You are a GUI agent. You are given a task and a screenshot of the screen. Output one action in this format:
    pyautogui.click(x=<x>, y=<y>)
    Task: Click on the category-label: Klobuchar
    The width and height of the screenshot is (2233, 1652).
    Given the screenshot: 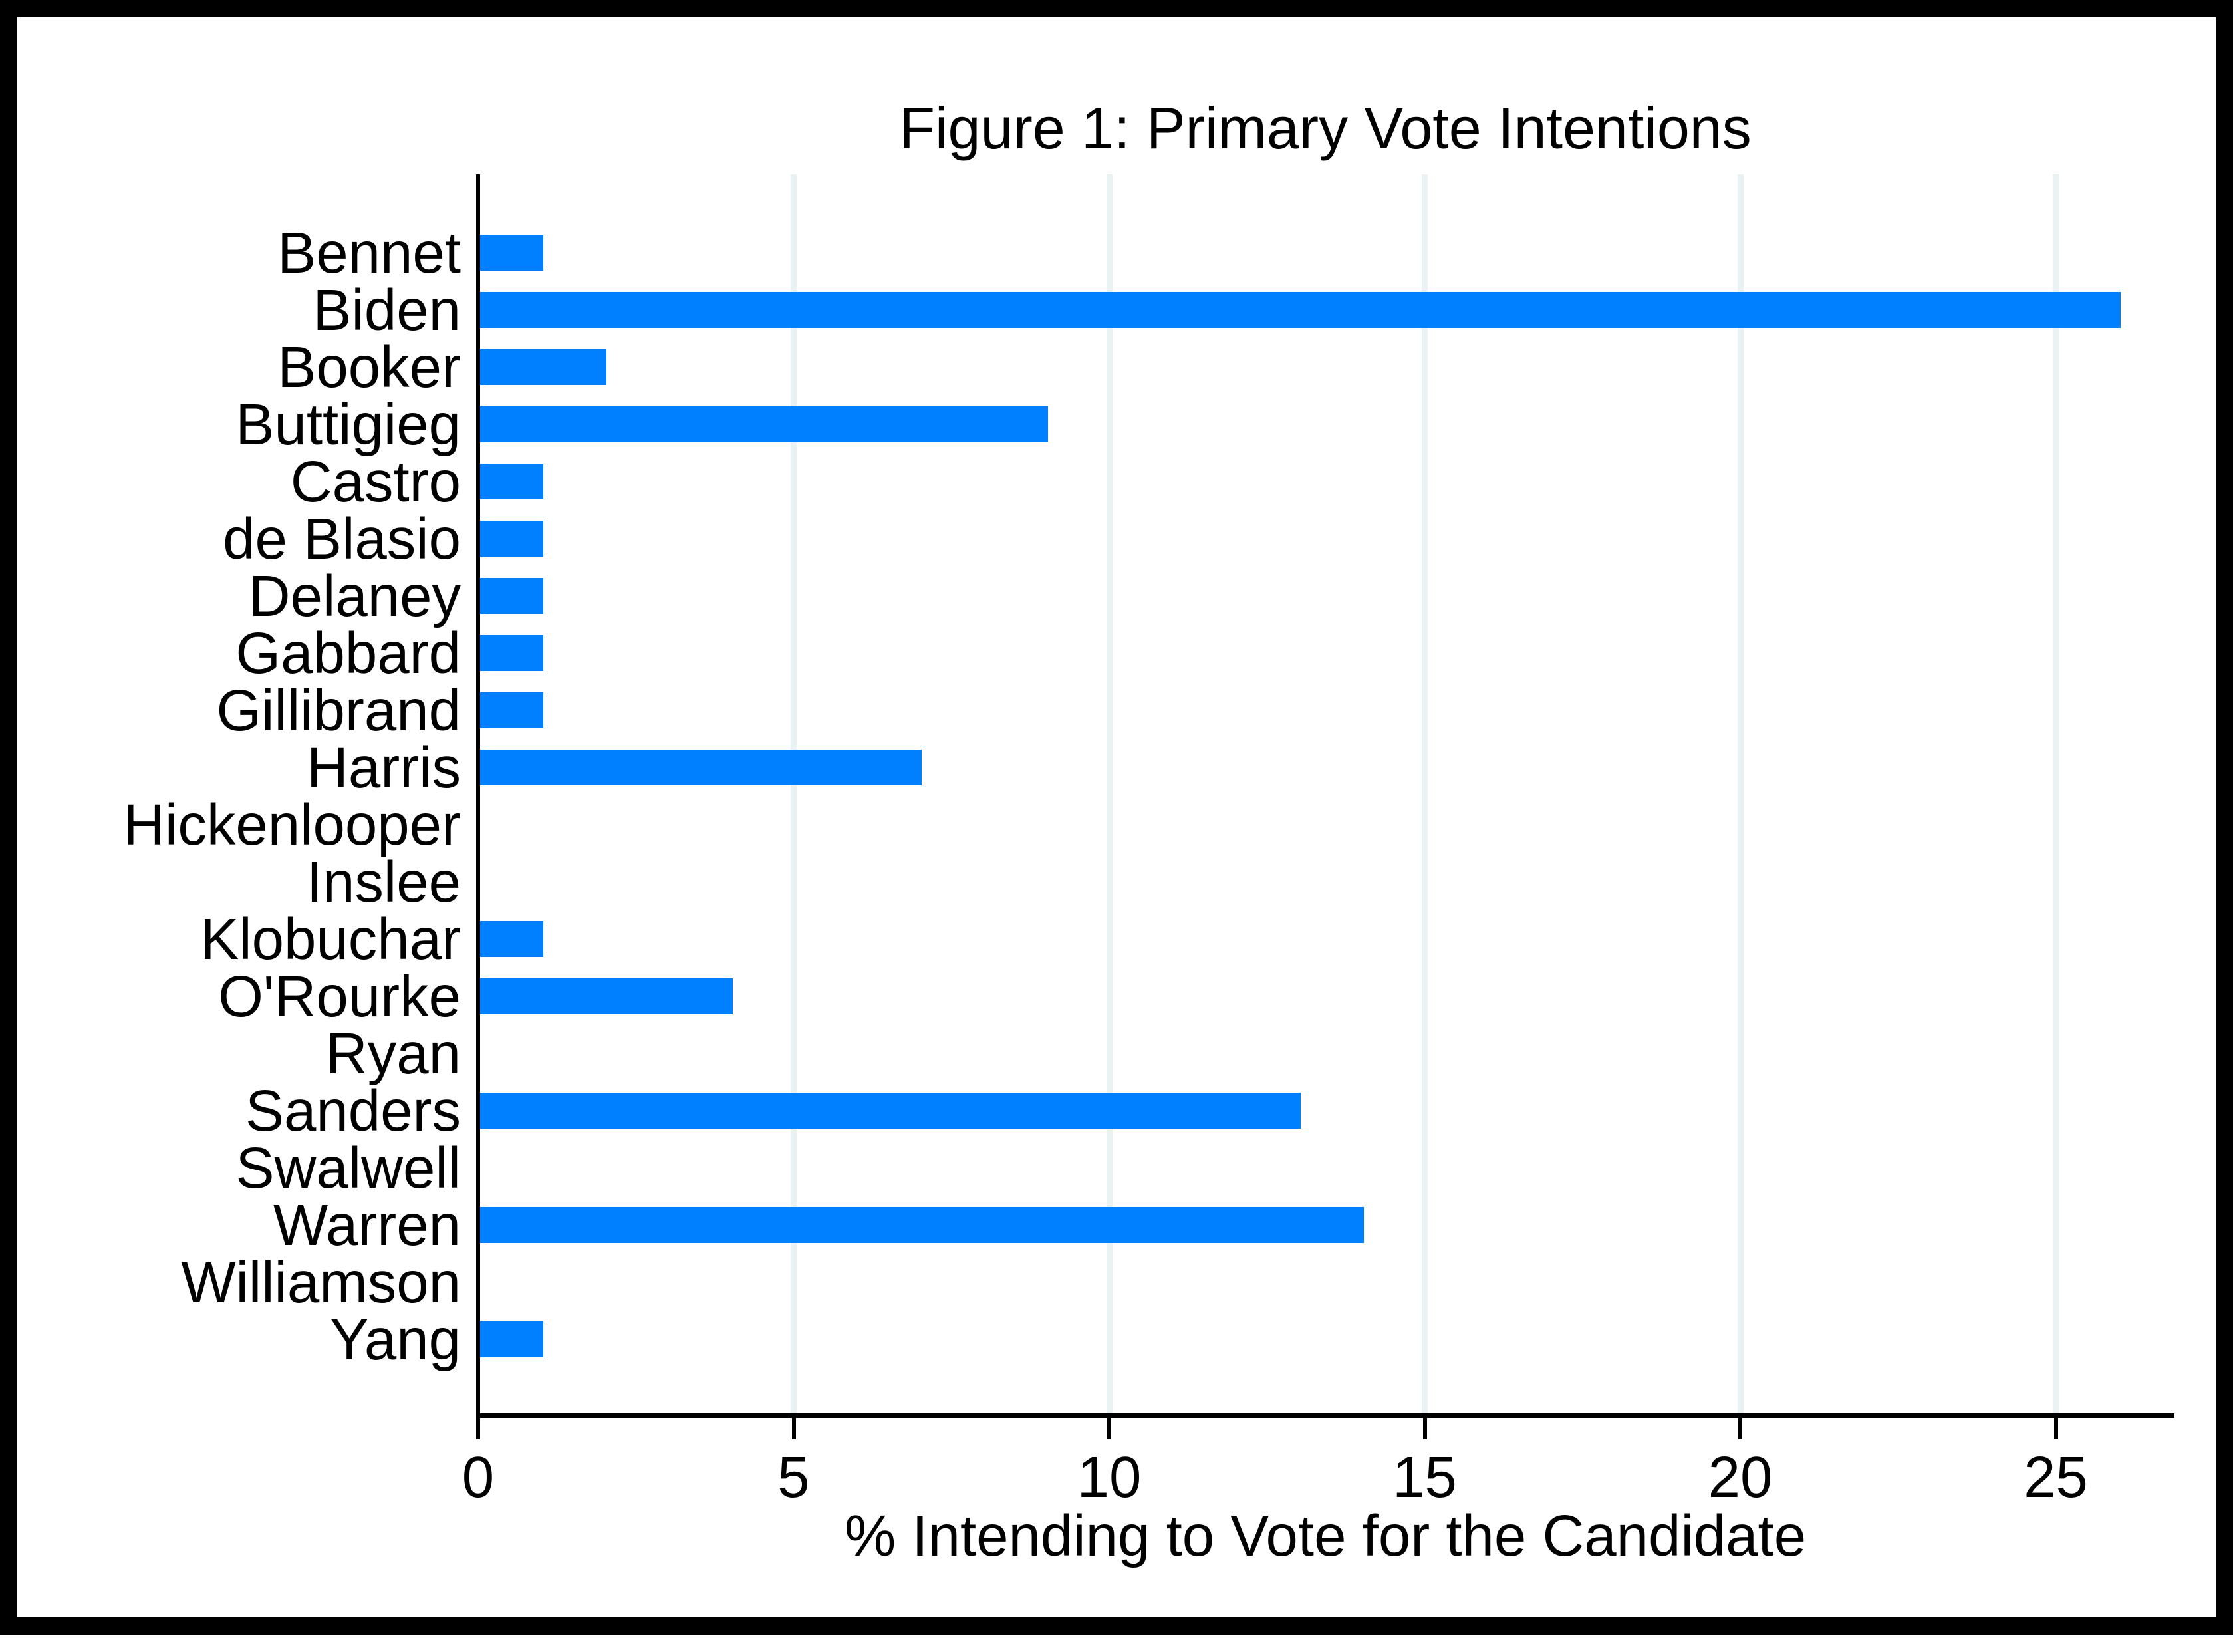 What is the action you would take?
    pyautogui.click(x=330, y=939)
    